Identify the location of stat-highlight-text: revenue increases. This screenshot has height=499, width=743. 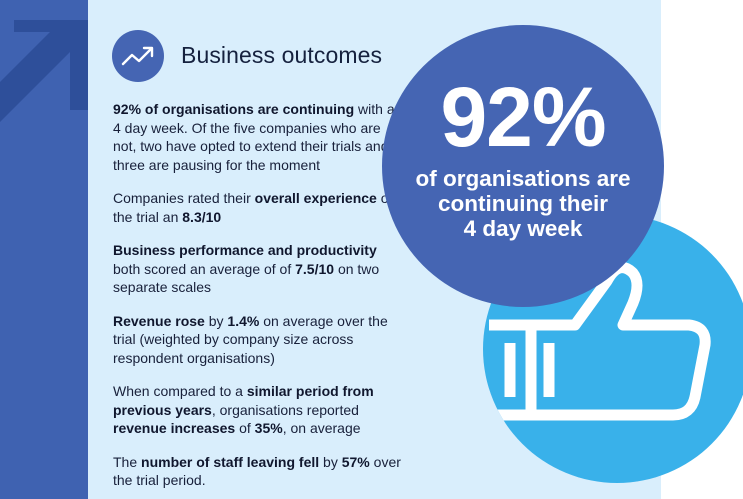
(174, 428).